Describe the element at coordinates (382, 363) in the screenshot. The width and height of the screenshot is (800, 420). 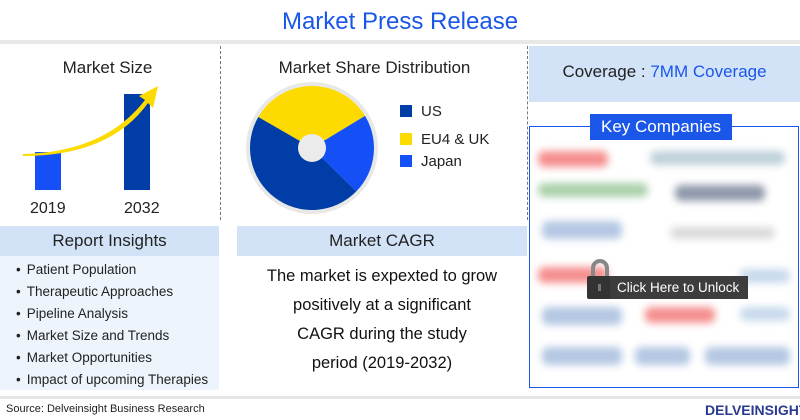
I see `cagr-line: period (2019-2032)` at that location.